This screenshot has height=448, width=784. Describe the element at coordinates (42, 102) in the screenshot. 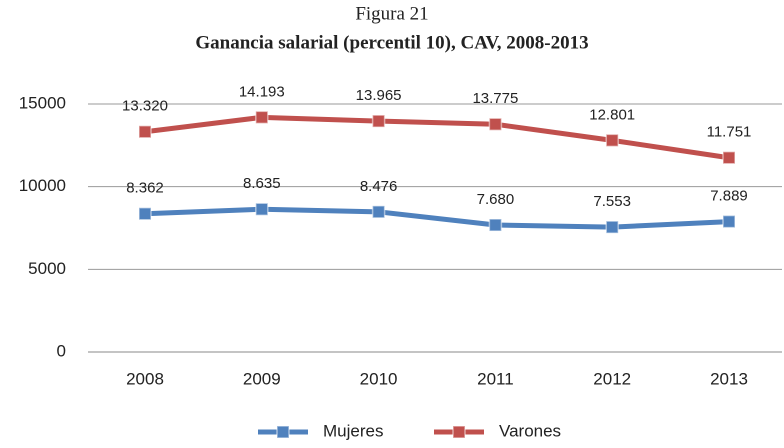

I see `y-tick-label: 15000` at that location.